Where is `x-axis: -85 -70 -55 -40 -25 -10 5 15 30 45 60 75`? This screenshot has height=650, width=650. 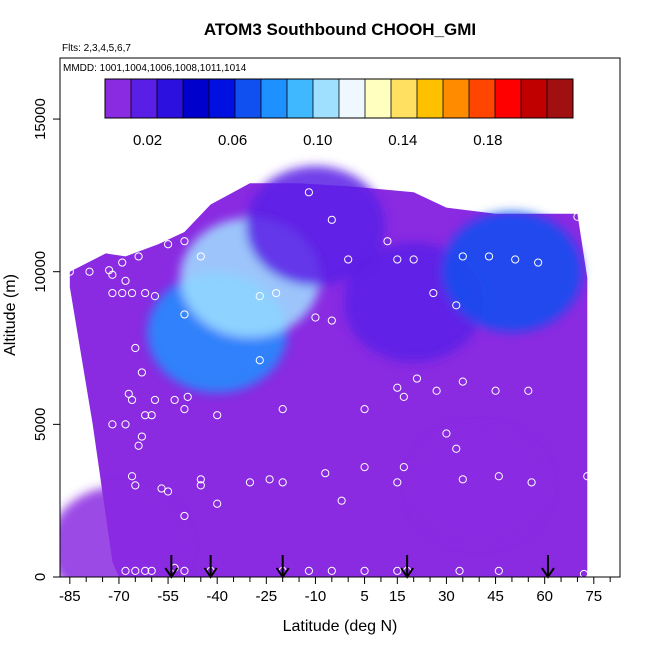 x-axis: -85 -70 -55 -40 -25 -10 5 15 30 45 60 75 is located at coordinates (335, 591).